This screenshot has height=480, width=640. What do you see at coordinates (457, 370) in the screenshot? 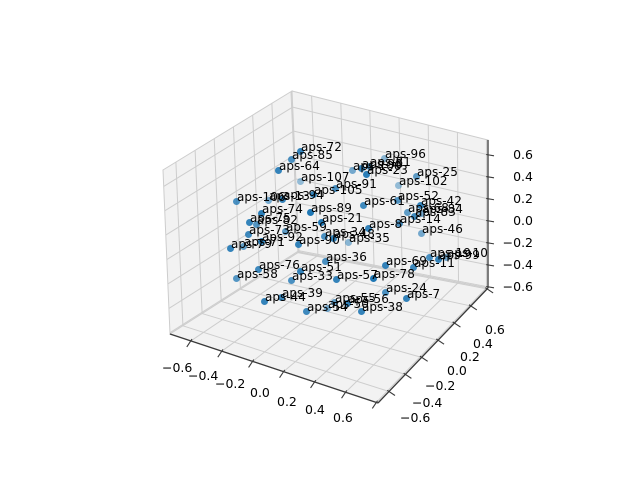
I see `y-axis-tick-label: 0.0` at bounding box center [457, 370].